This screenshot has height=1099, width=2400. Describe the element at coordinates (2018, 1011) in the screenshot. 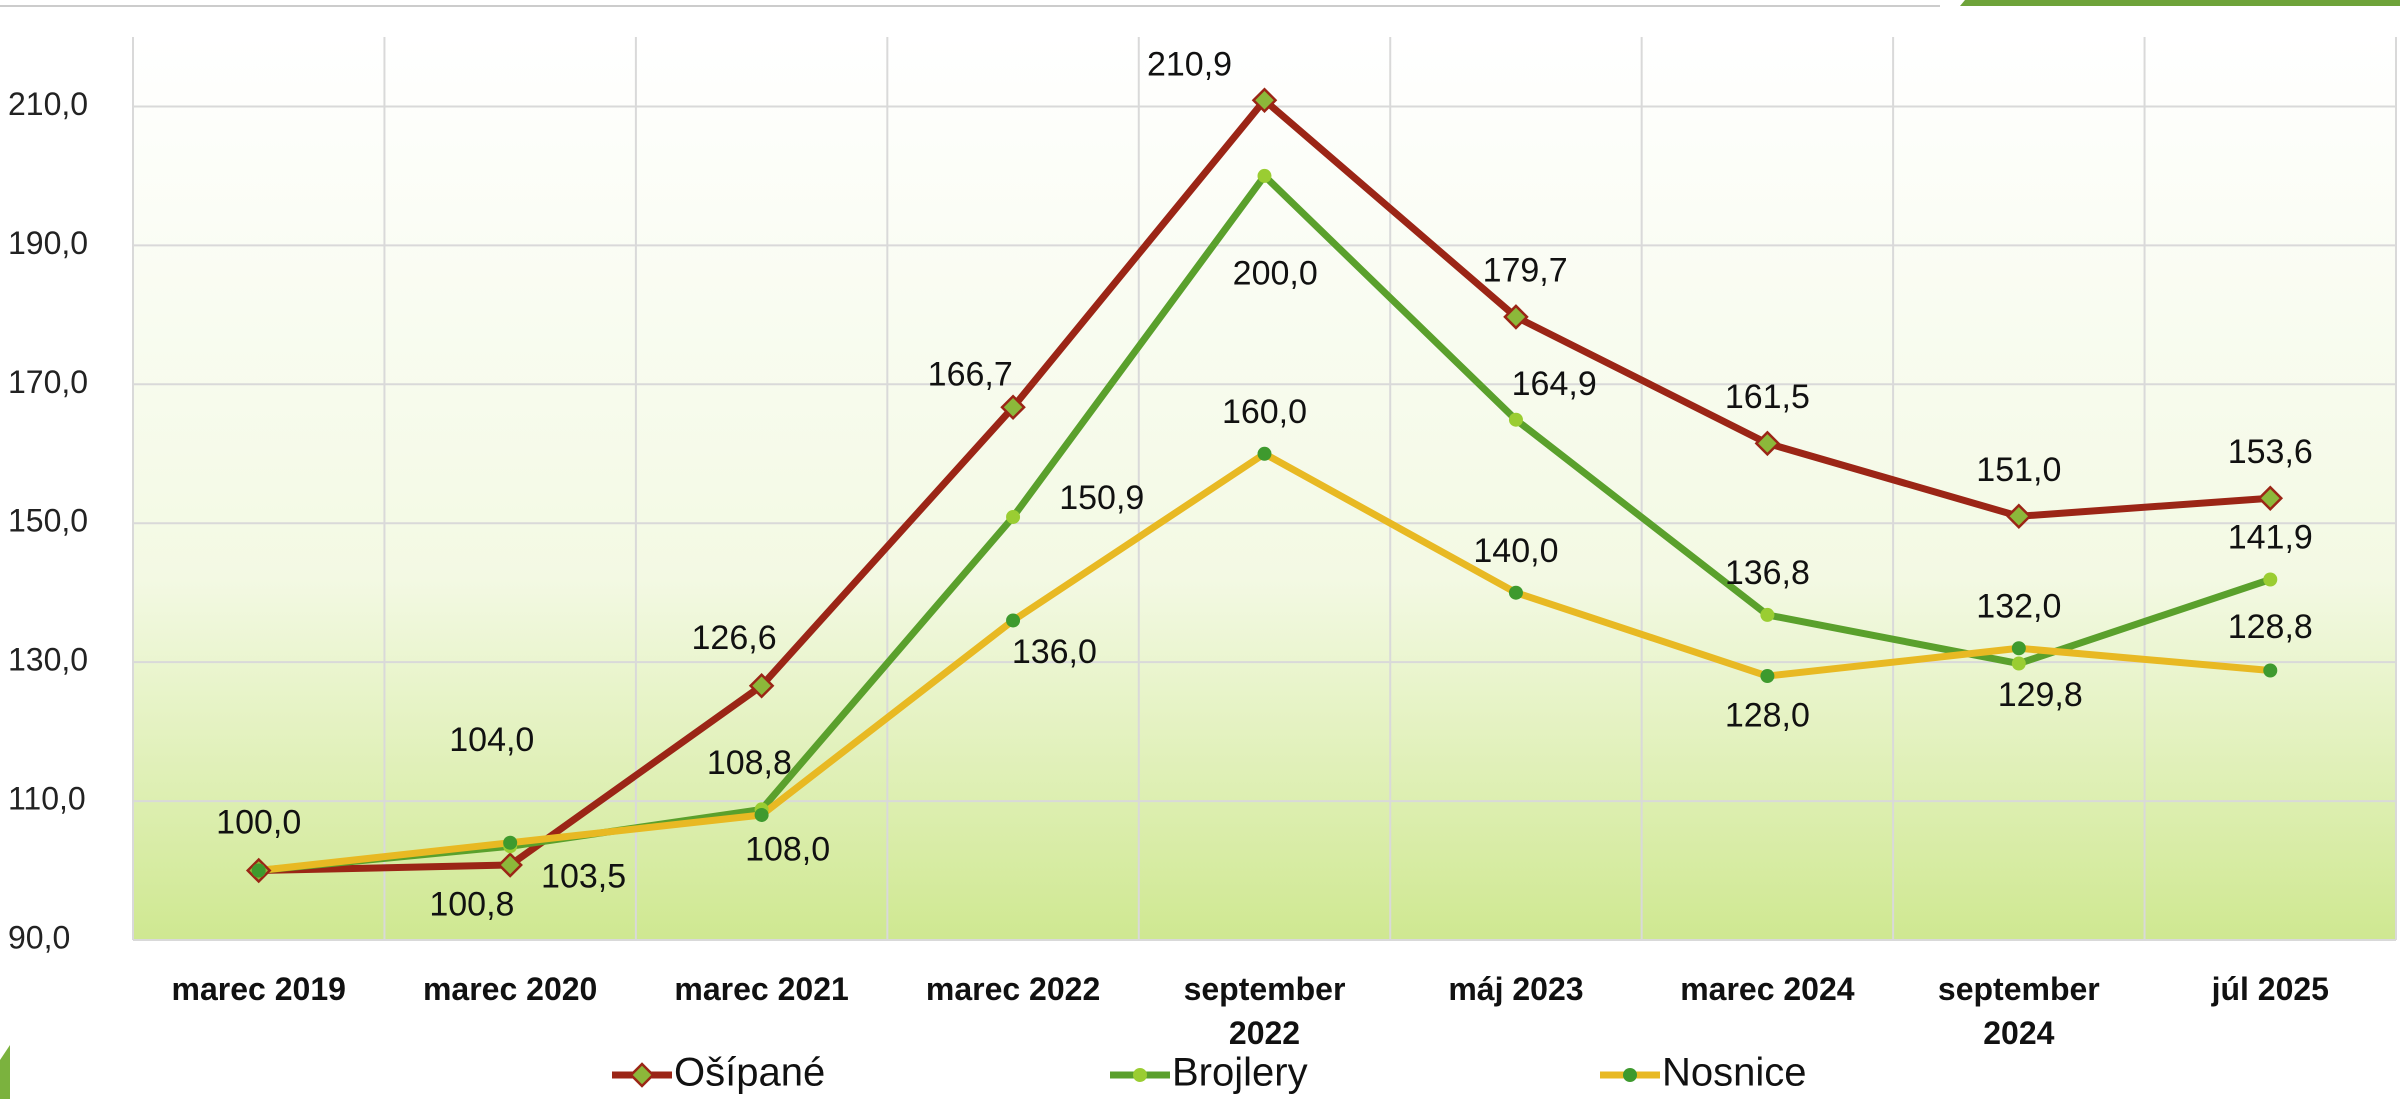

I see `x-tick-label: september 2024` at that location.